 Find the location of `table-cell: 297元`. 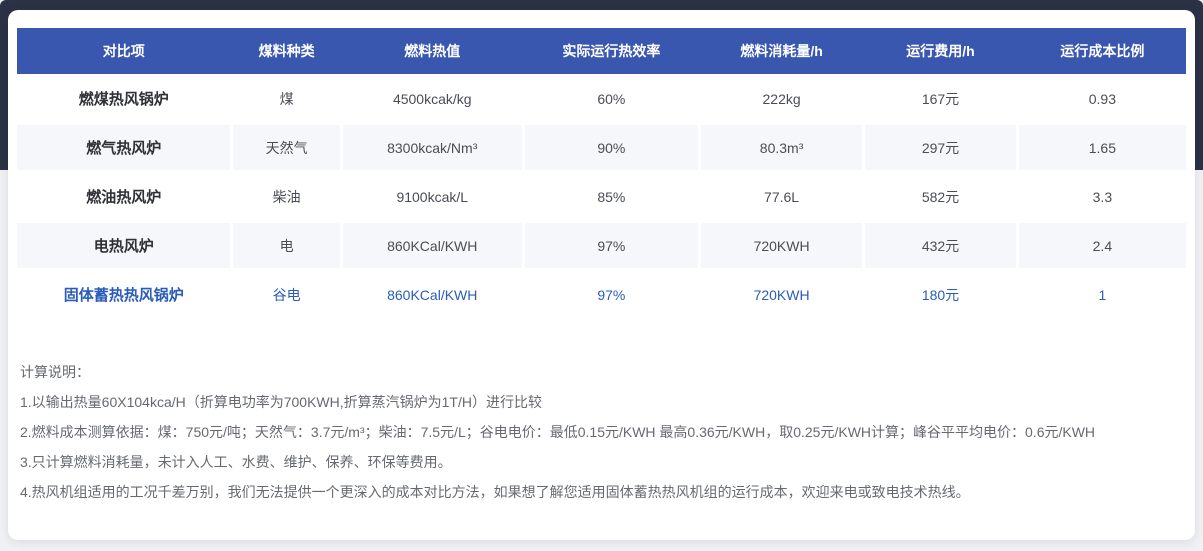

table-cell: 297元 is located at coordinates (940, 147).